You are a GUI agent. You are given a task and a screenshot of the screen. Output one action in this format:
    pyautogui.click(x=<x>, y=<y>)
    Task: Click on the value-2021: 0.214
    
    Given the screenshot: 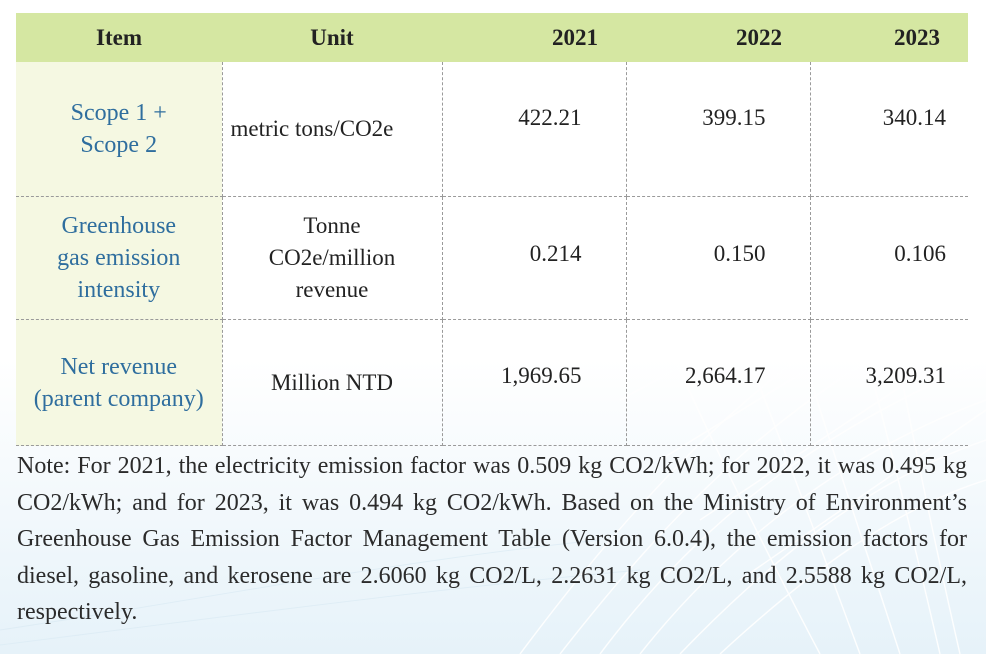 What is the action you would take?
    pyautogui.click(x=534, y=258)
    